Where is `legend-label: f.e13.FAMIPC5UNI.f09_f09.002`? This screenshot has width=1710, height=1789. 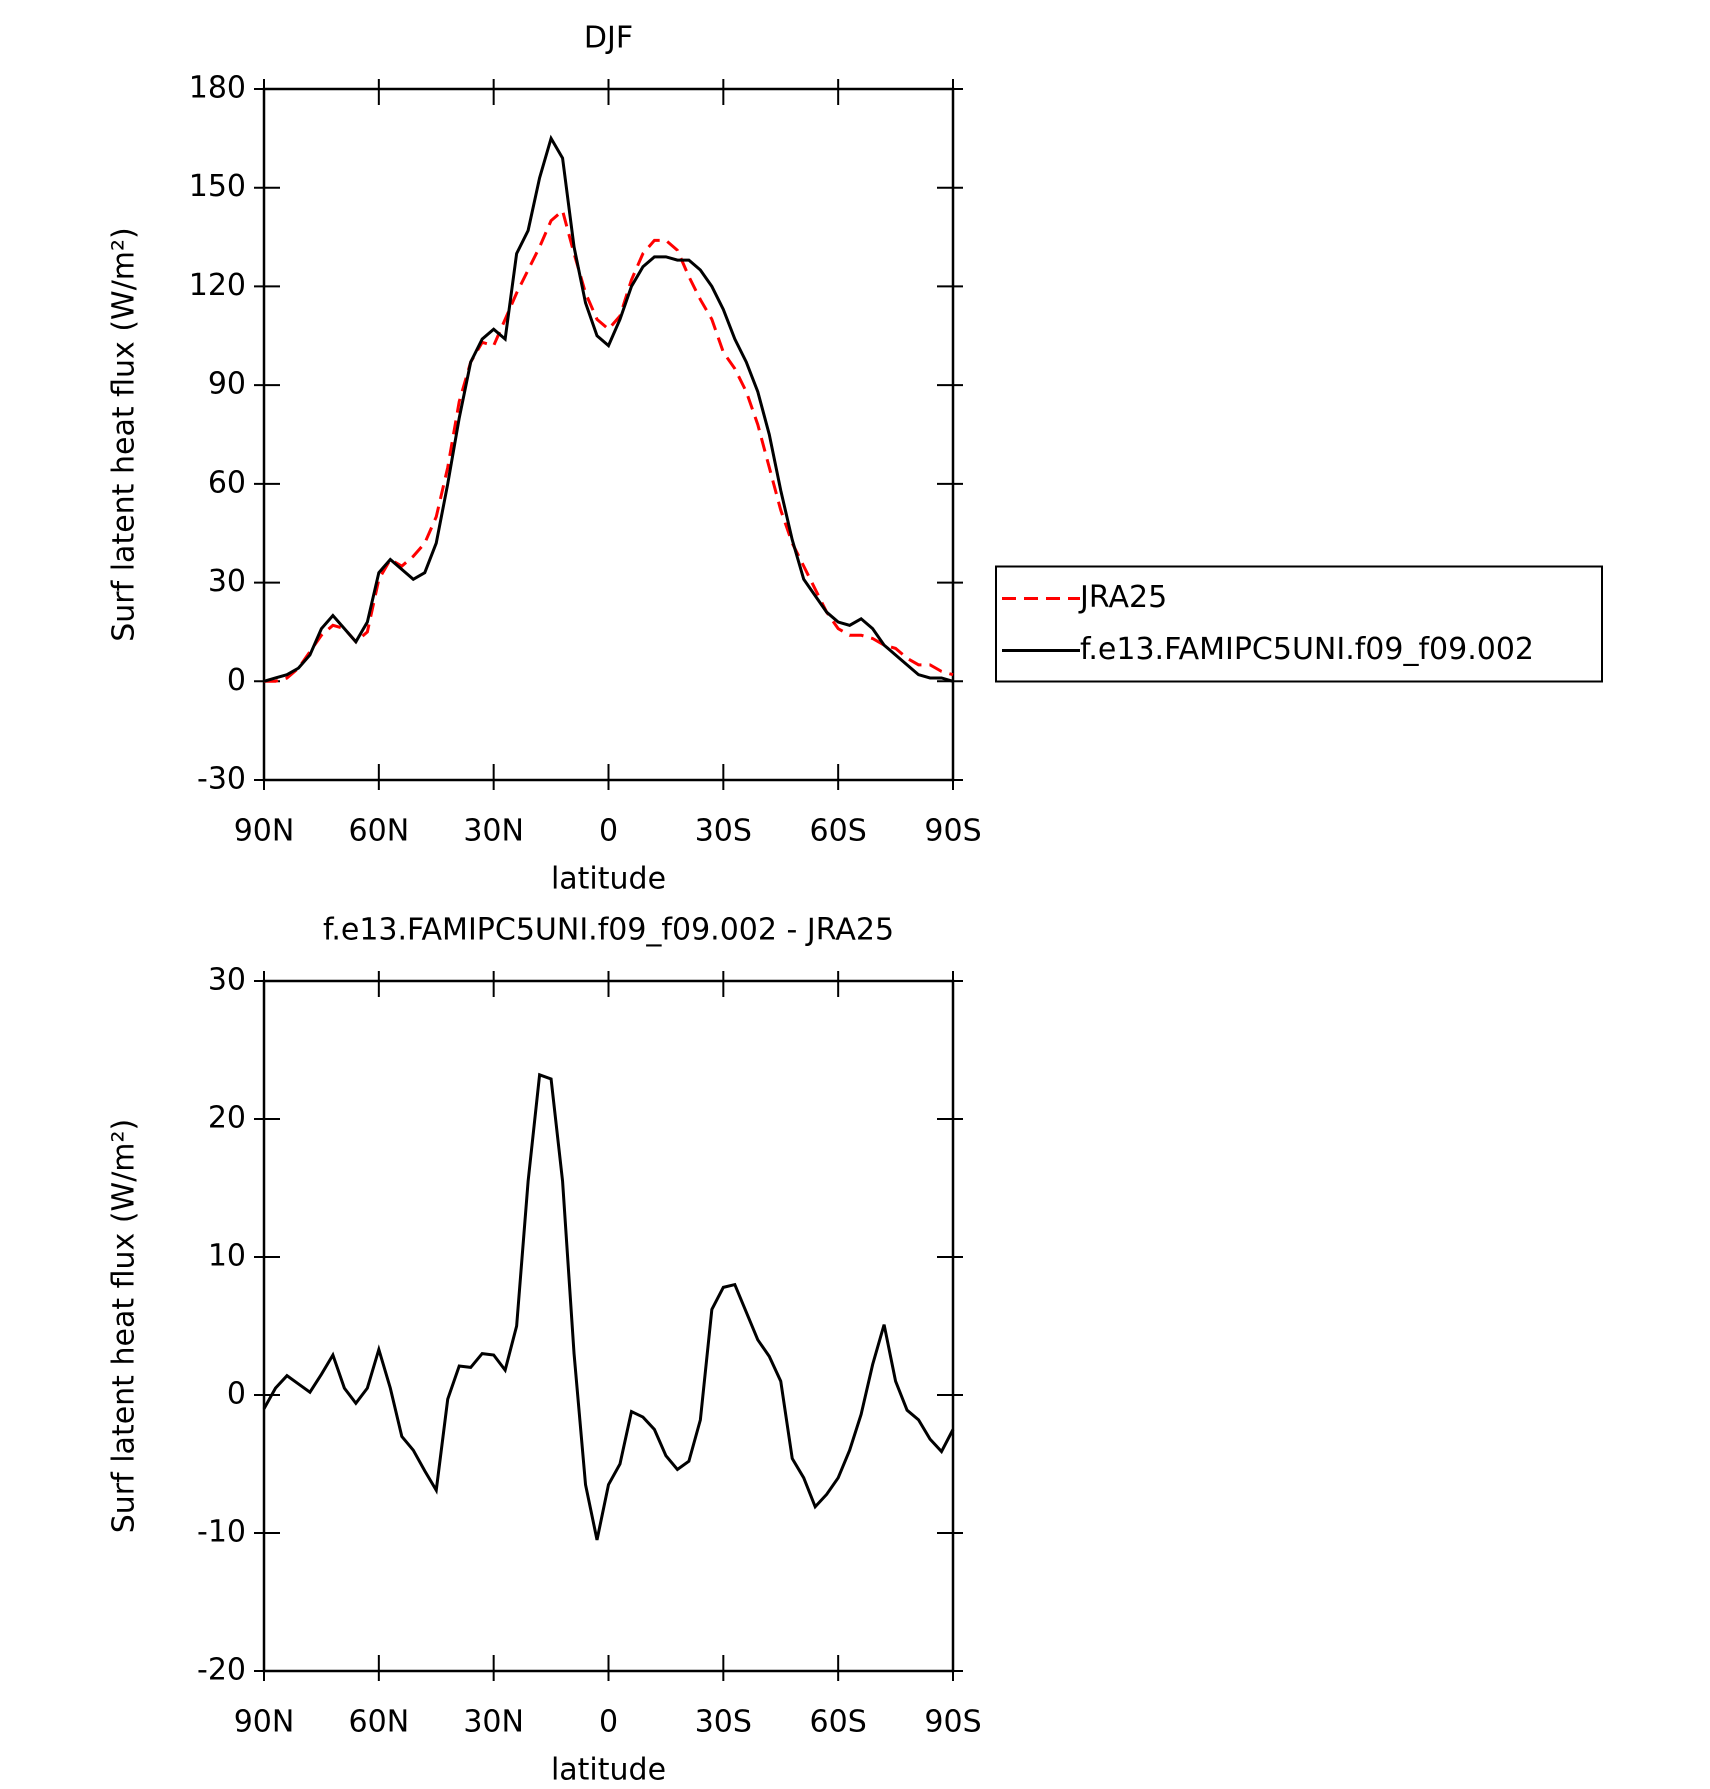
legend-label: f.e13.FAMIPC5UNI.f09_f09.002 is located at coordinates (1307, 649).